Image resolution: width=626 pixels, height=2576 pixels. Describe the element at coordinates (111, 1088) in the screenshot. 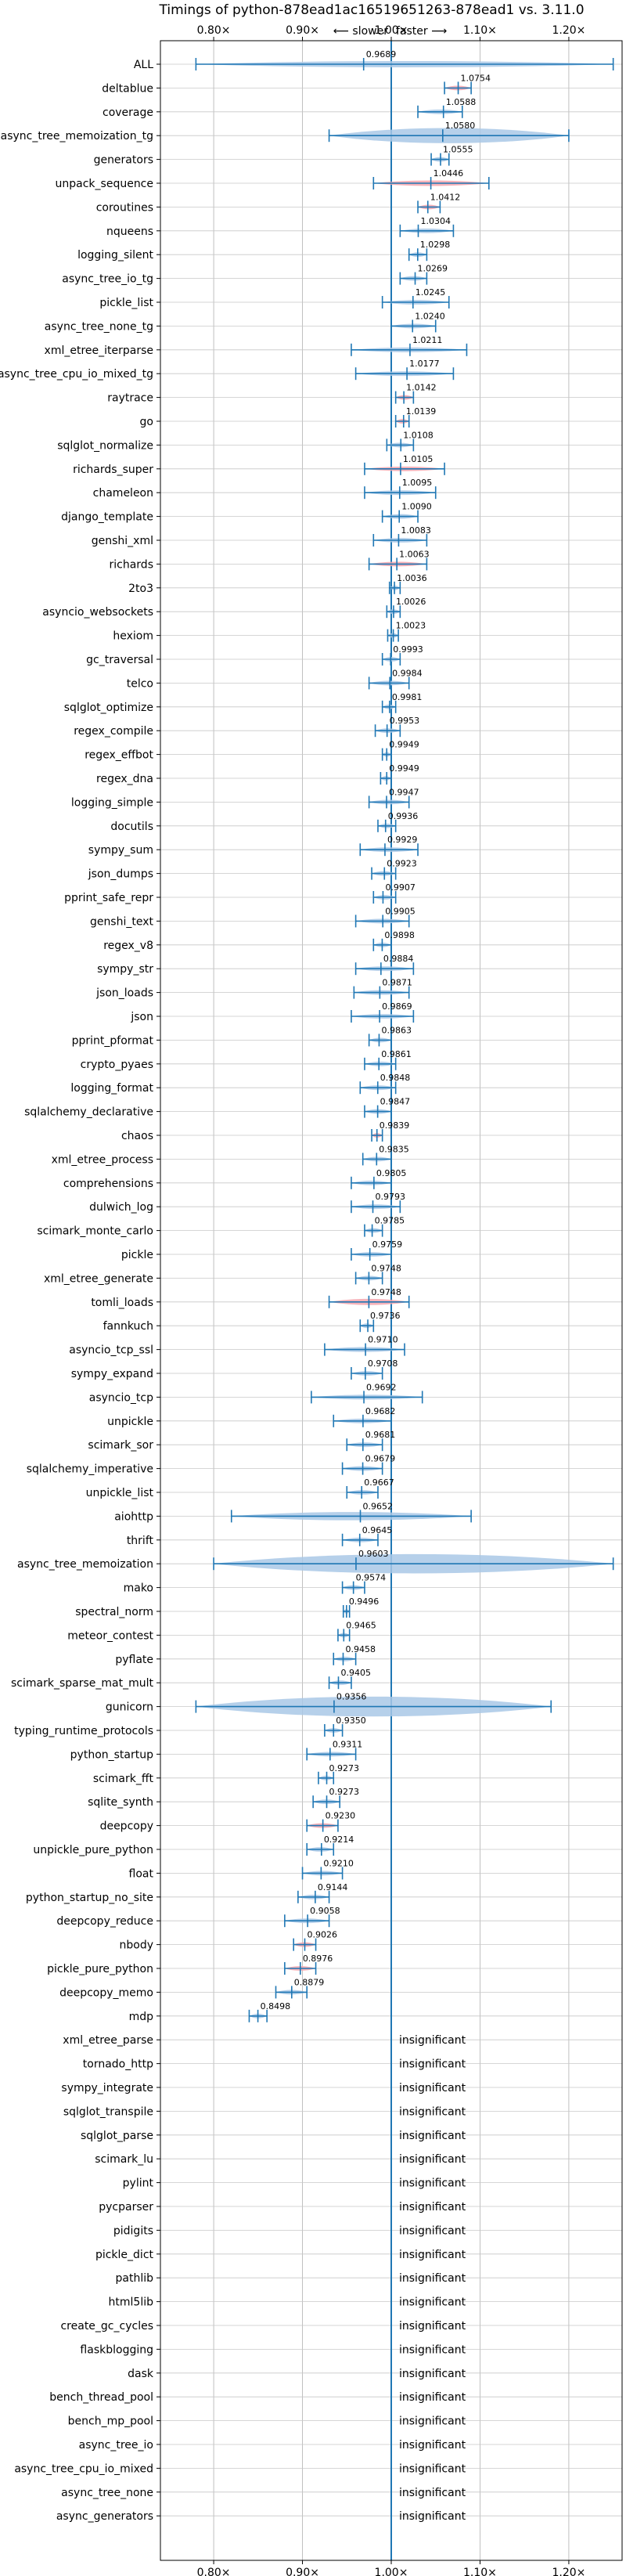

I see `category-label: logging_format` at that location.